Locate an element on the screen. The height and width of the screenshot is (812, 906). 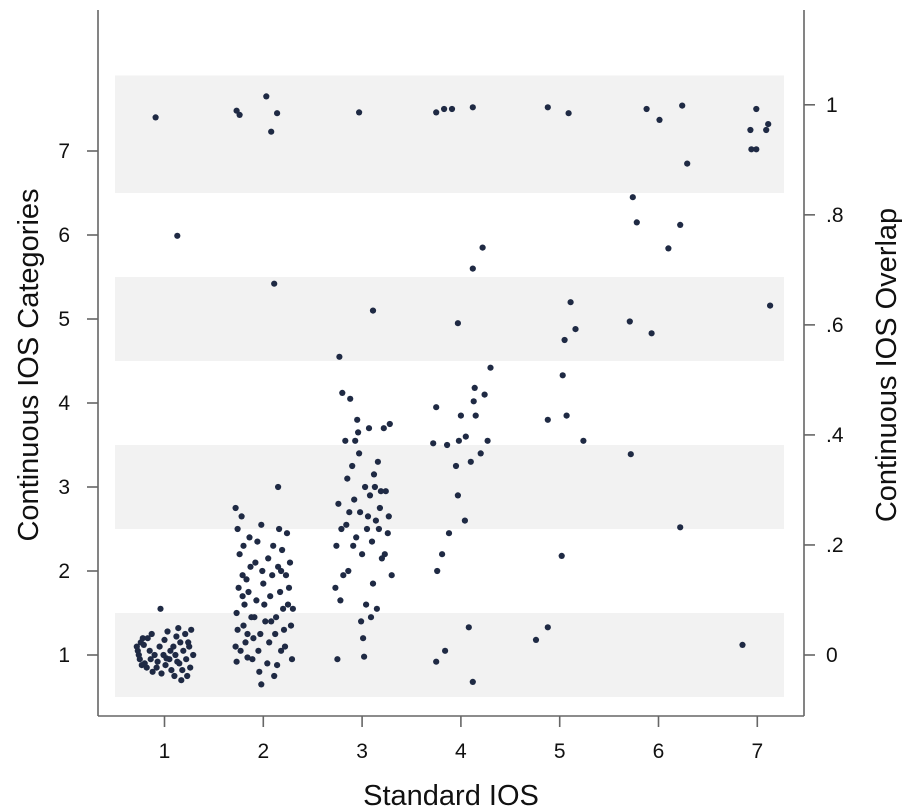
x-tick-label: 3 is located at coordinates (362, 751).